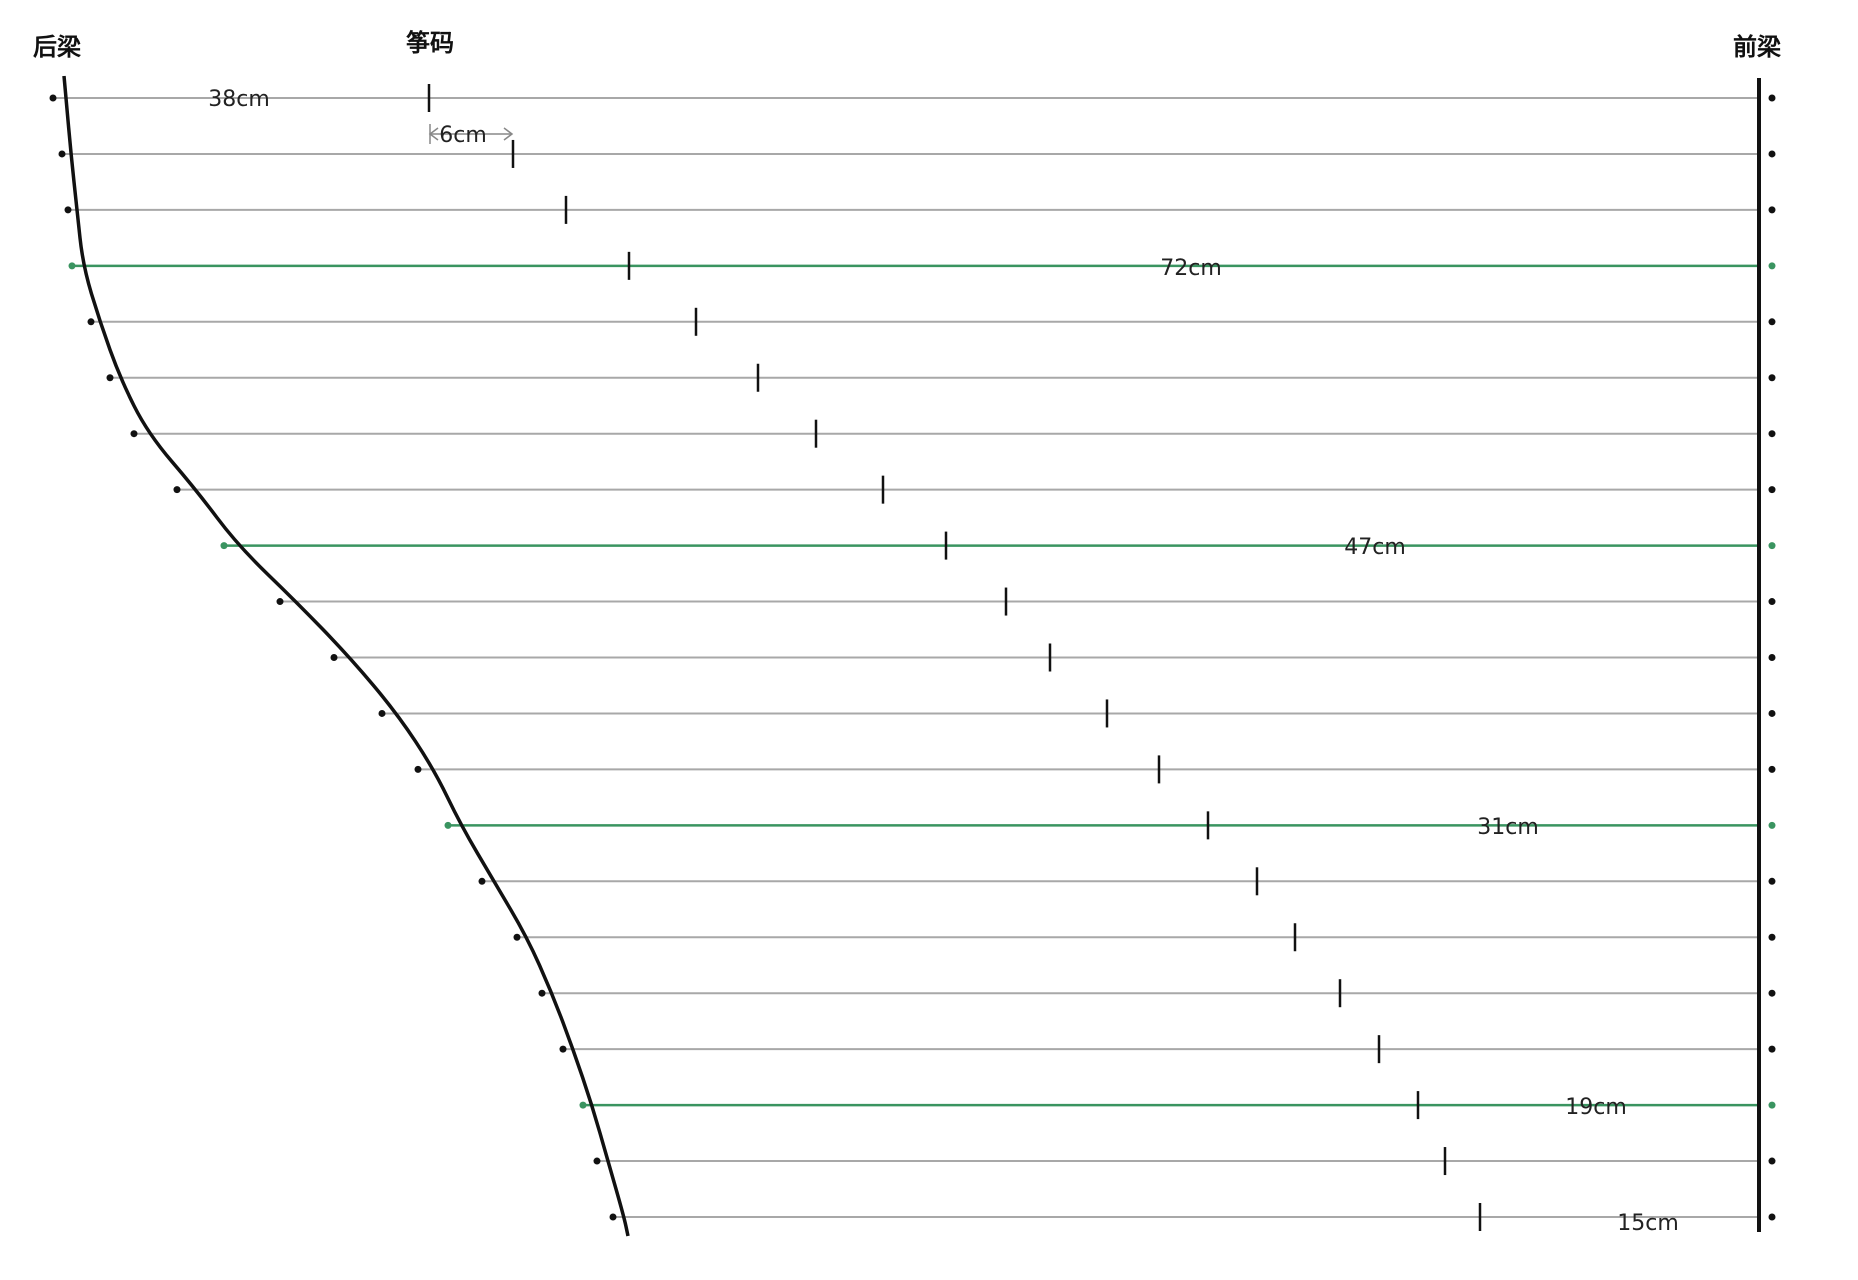  Describe the element at coordinates (57, 47) in the screenshot. I see `rear-bridge-title: 后梁` at that location.